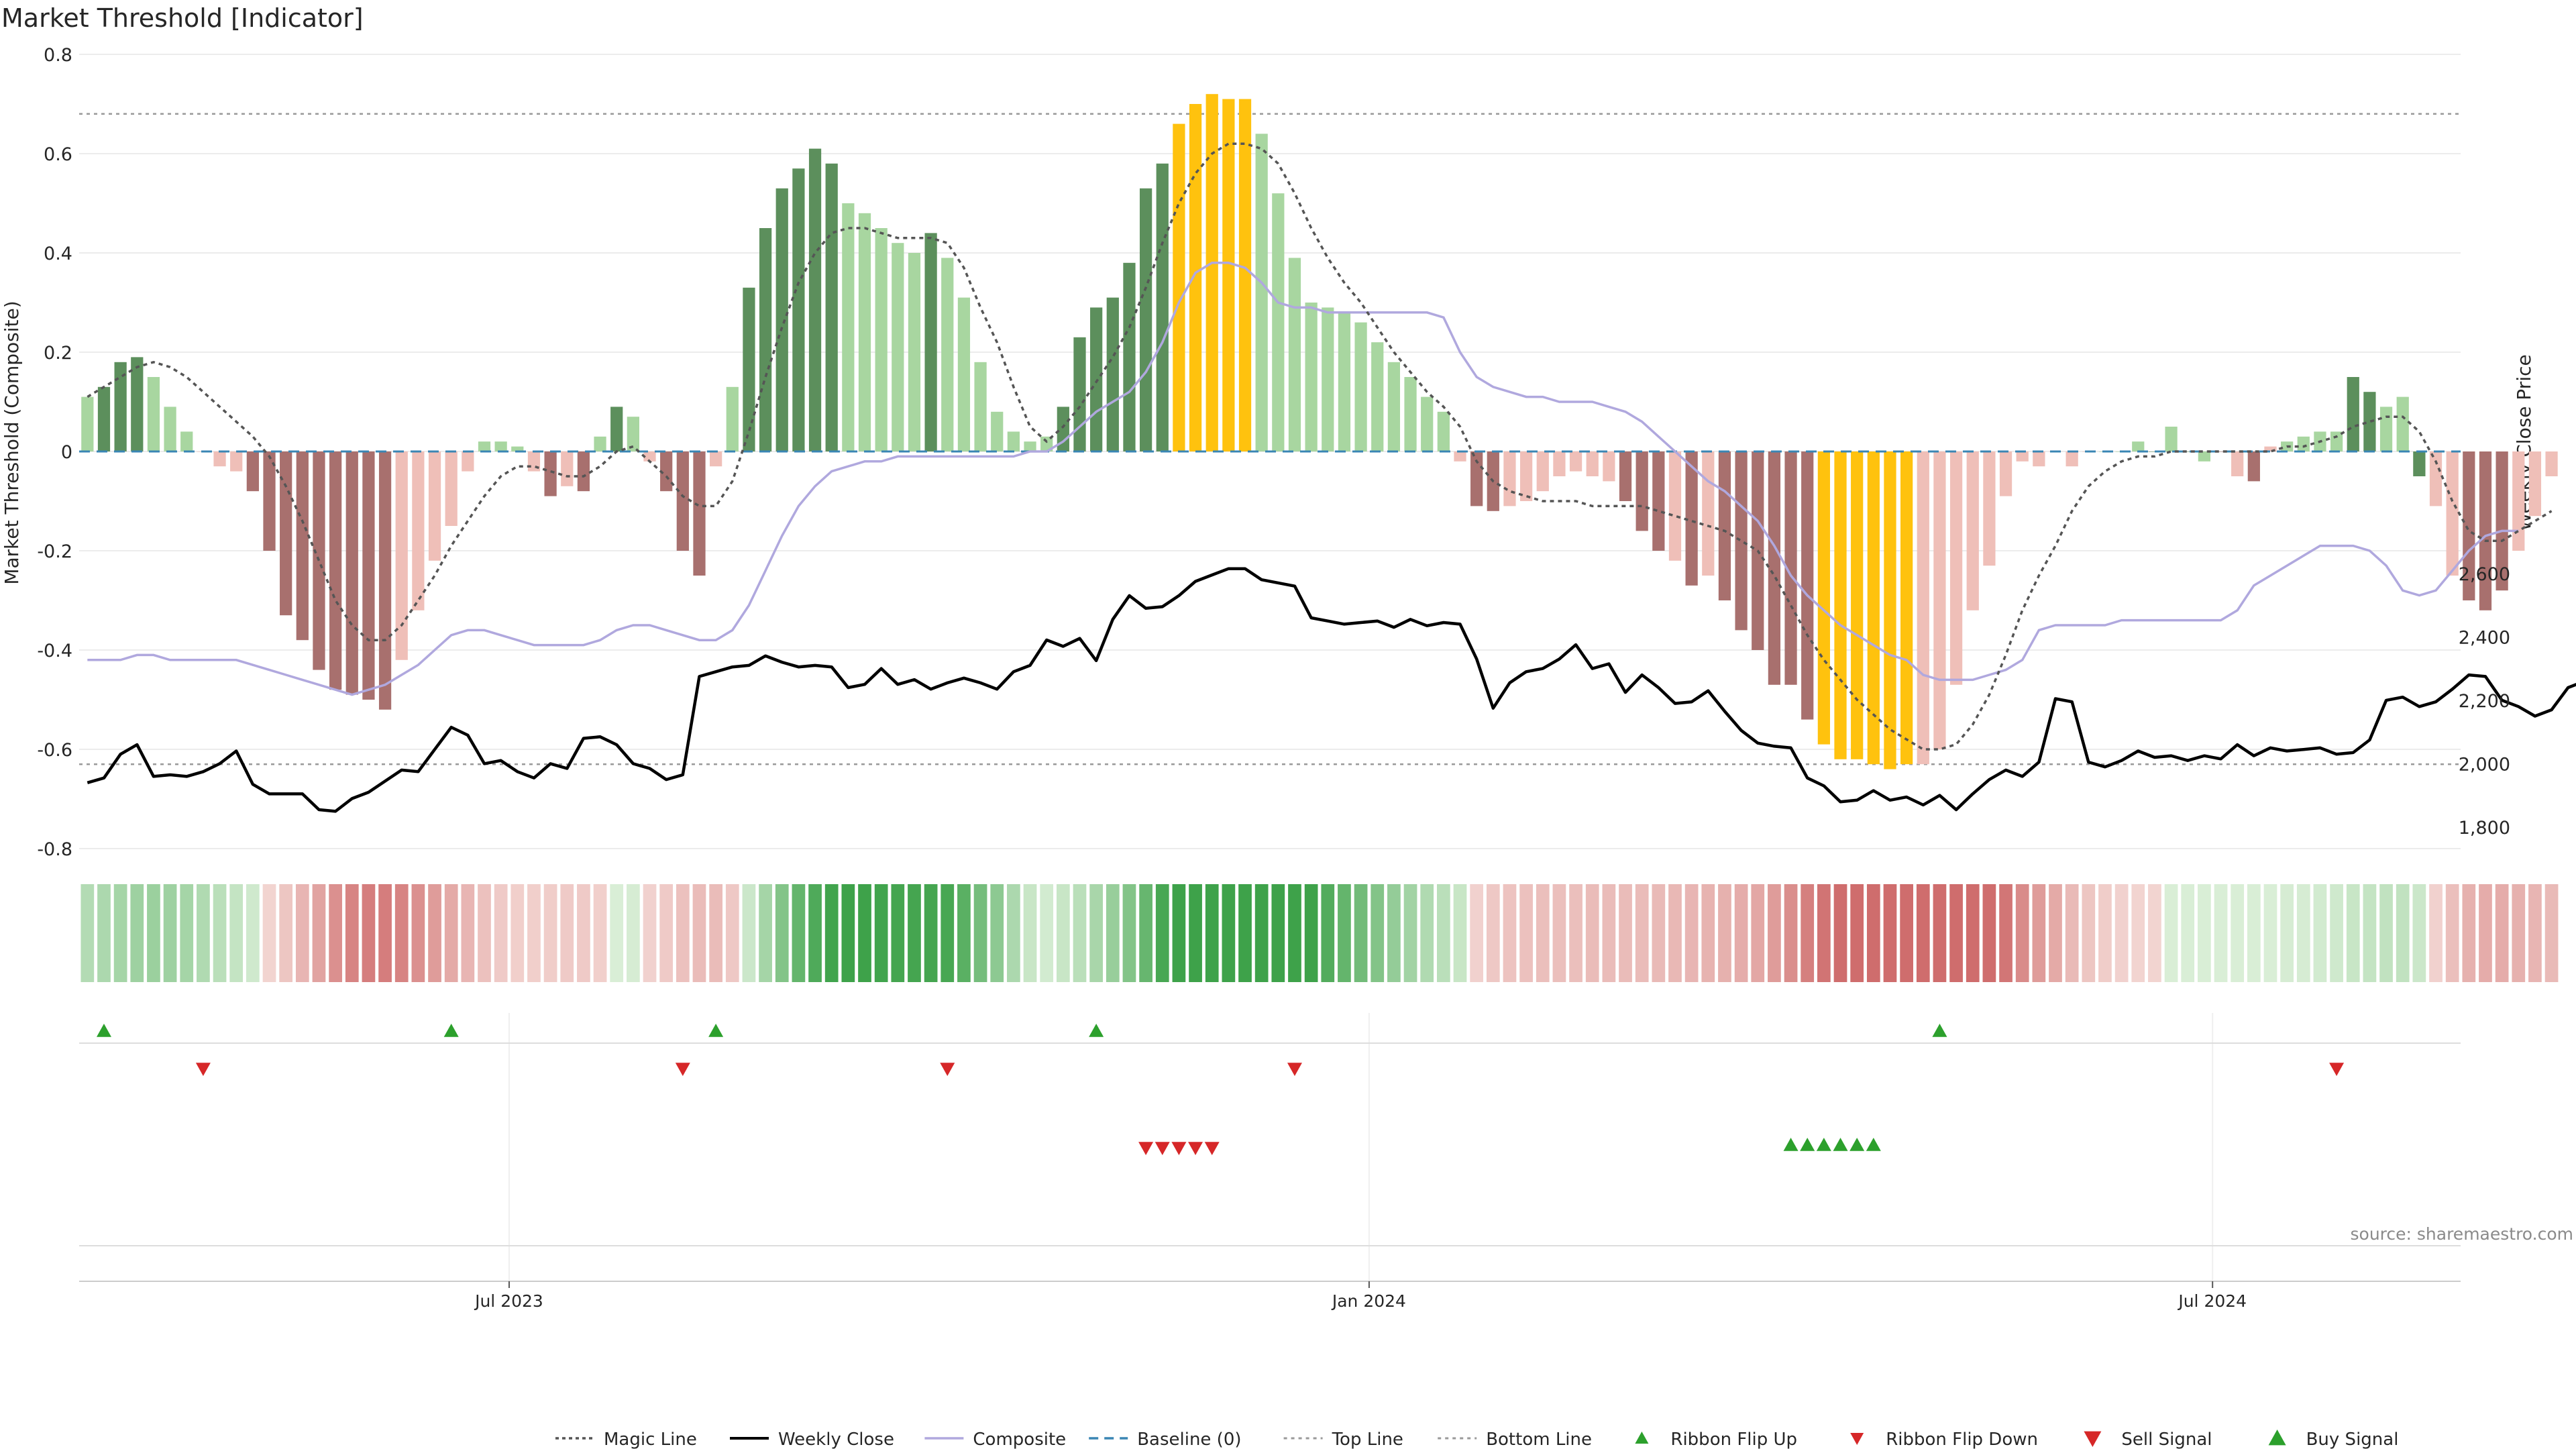  I want to click on y-tick-label: 0.6, so click(58, 154).